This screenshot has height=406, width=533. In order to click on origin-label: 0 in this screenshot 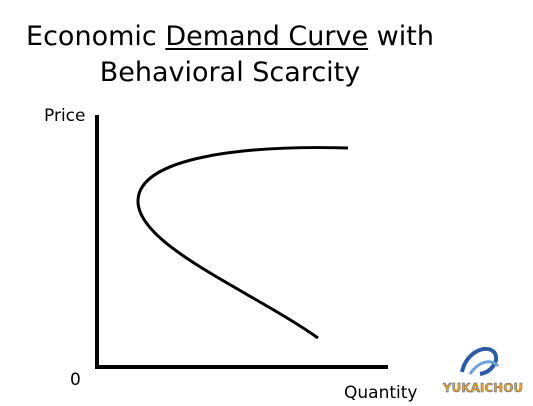, I will do `click(75, 380)`.